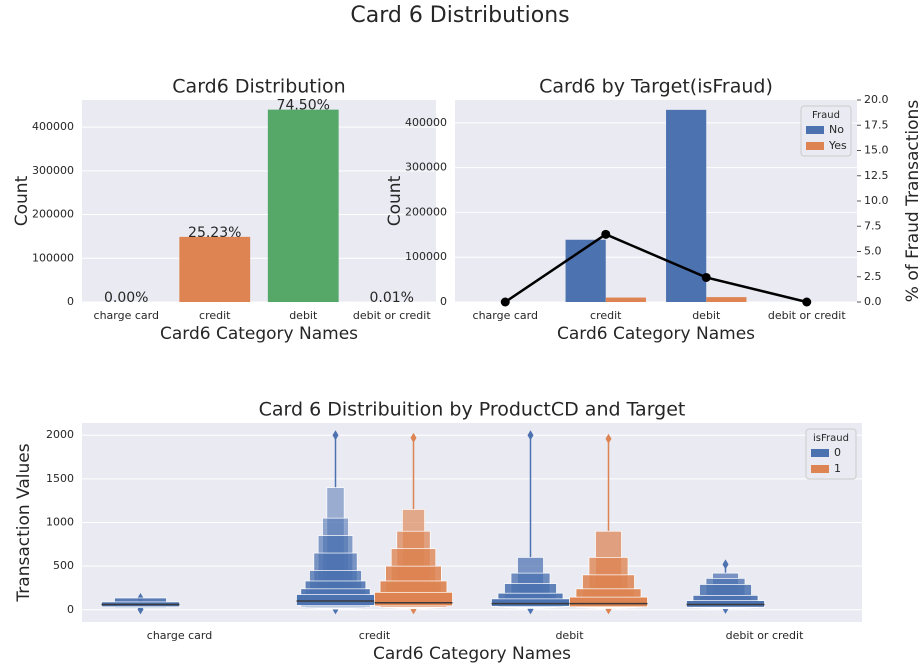 The image size is (921, 671). What do you see at coordinates (826, 115) in the screenshot?
I see `legend-title: Fraud` at bounding box center [826, 115].